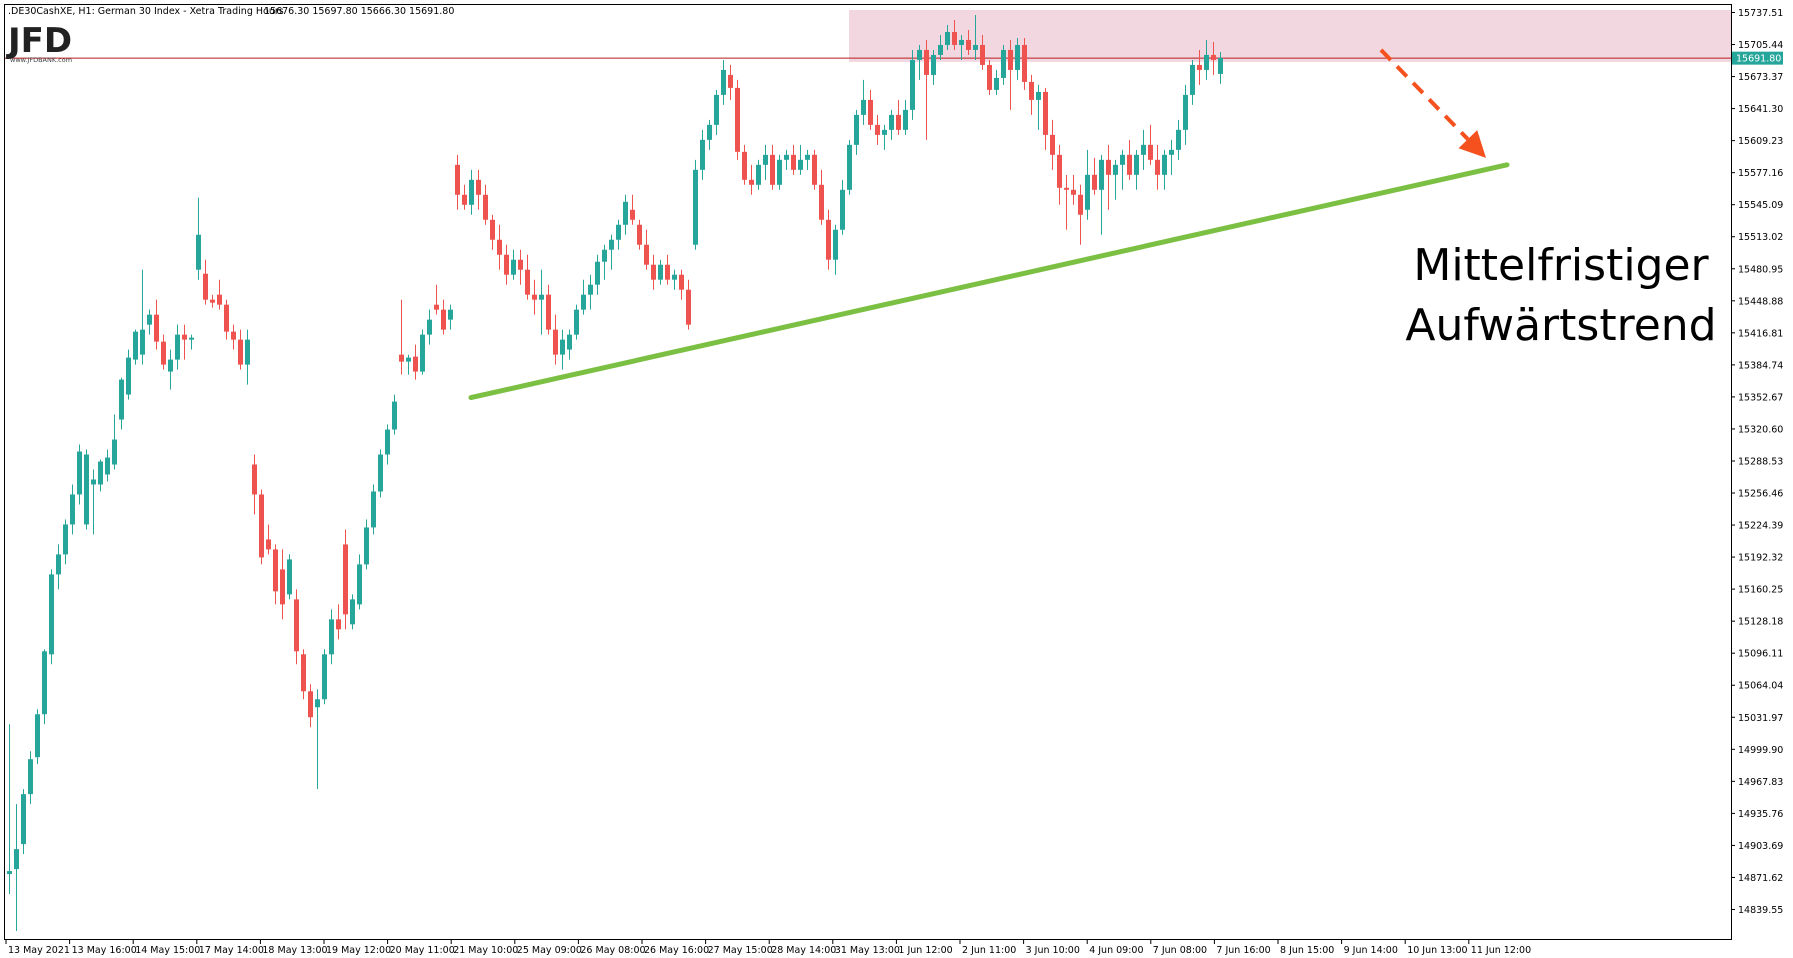  I want to click on y-tick-label: 15096.11, so click(1760, 654).